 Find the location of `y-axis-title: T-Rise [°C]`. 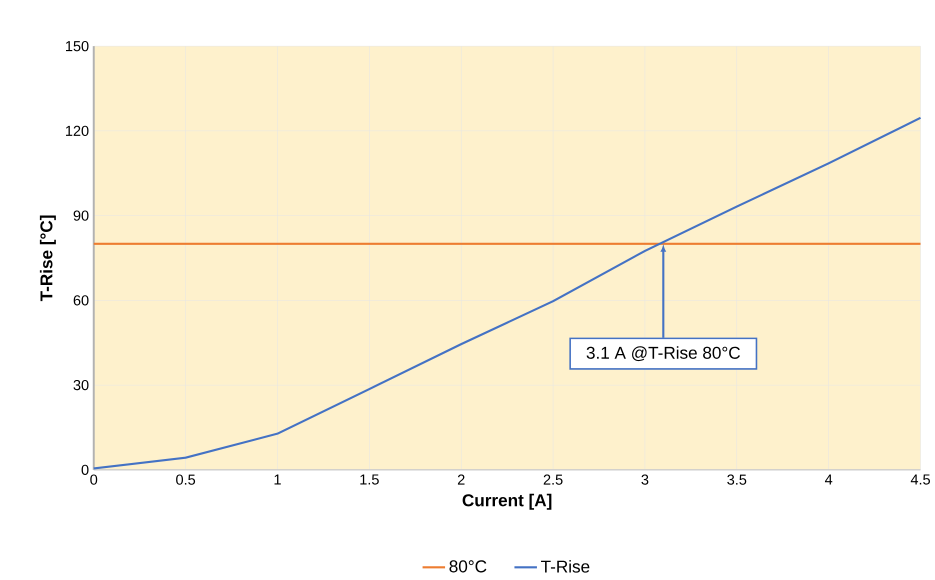

y-axis-title: T-Rise [°C] is located at coordinates (48, 259).